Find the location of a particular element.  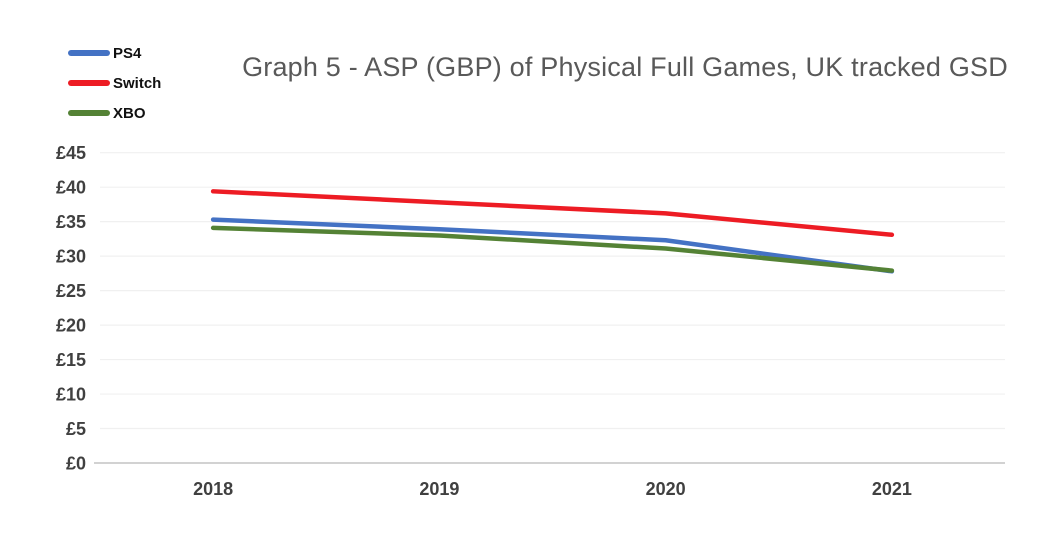

legend-label-switch: Switch is located at coordinates (137, 83).